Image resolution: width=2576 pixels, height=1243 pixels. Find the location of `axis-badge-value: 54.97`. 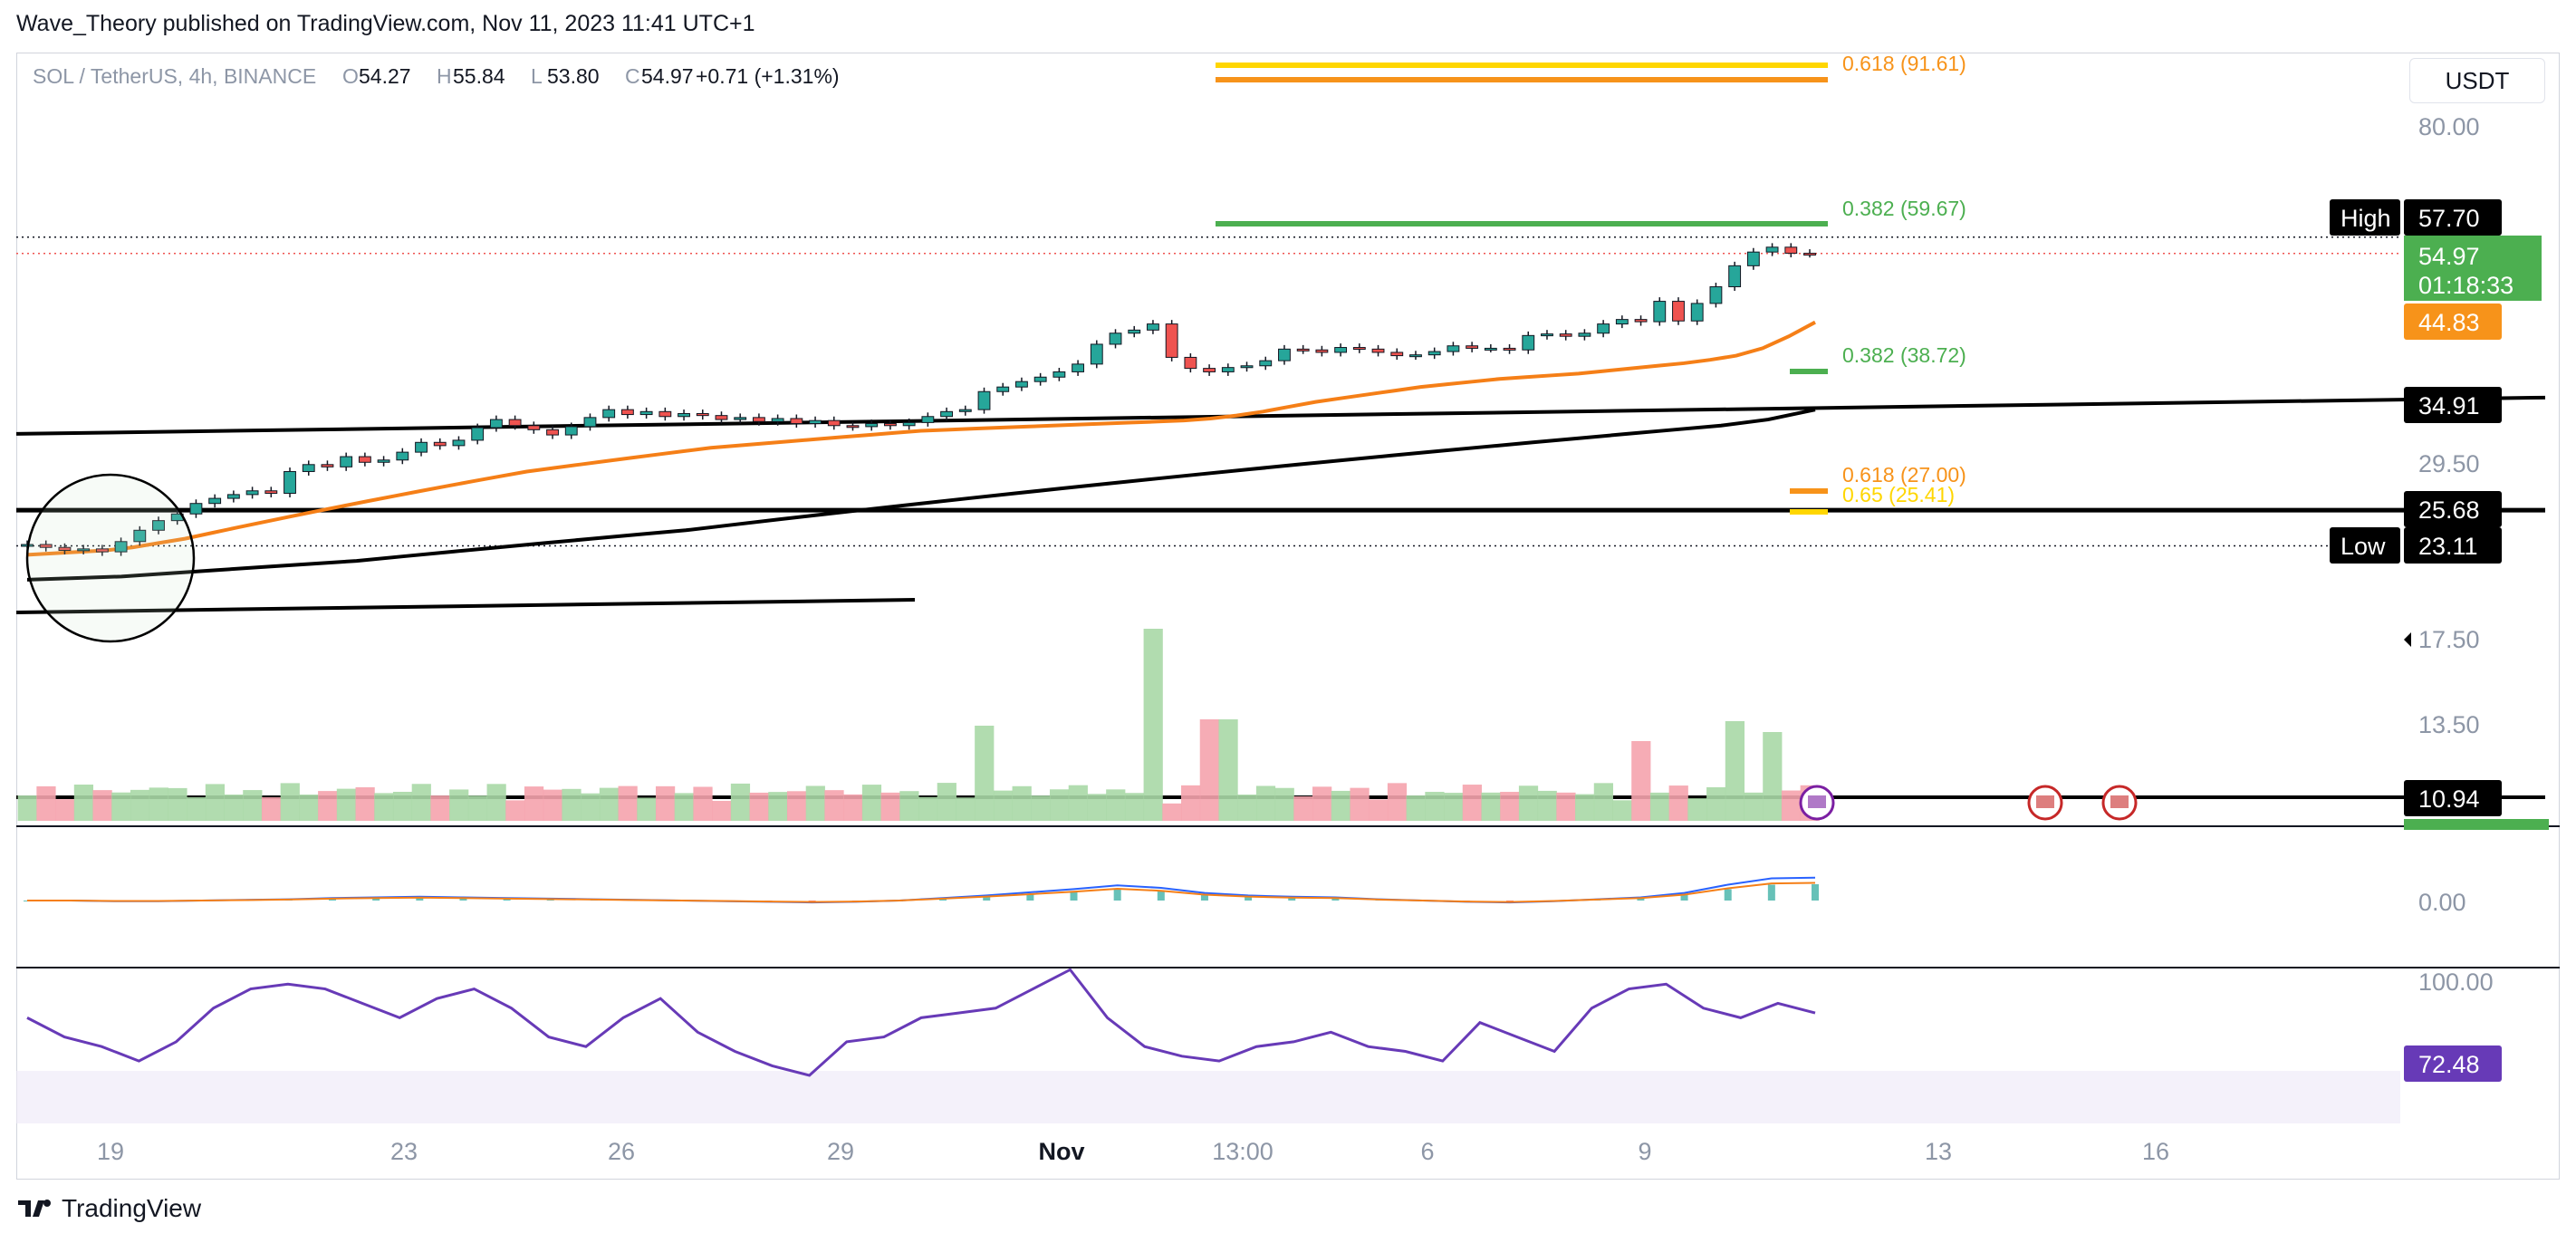

axis-badge-value: 54.97 is located at coordinates (2449, 256).